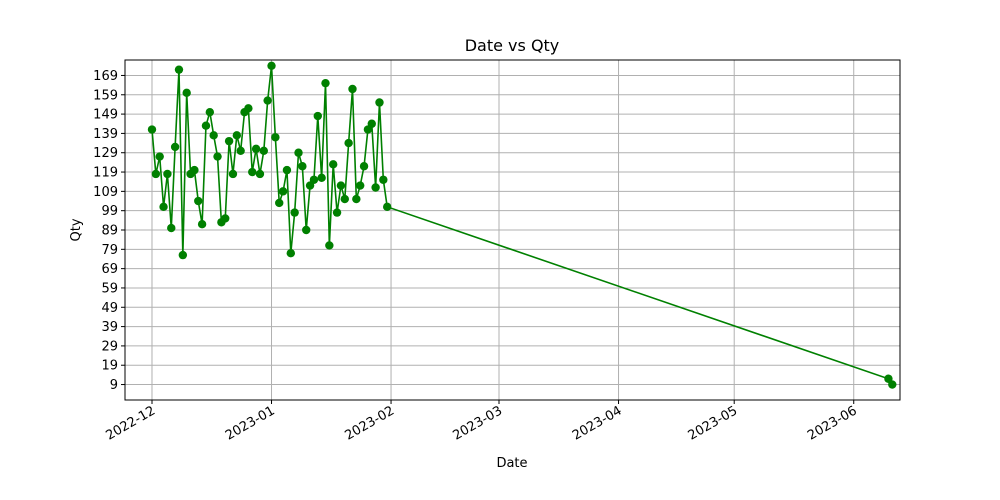 The width and height of the screenshot is (1000, 500). What do you see at coordinates (109, 366) in the screenshot?
I see `y-tick-label: 19` at bounding box center [109, 366].